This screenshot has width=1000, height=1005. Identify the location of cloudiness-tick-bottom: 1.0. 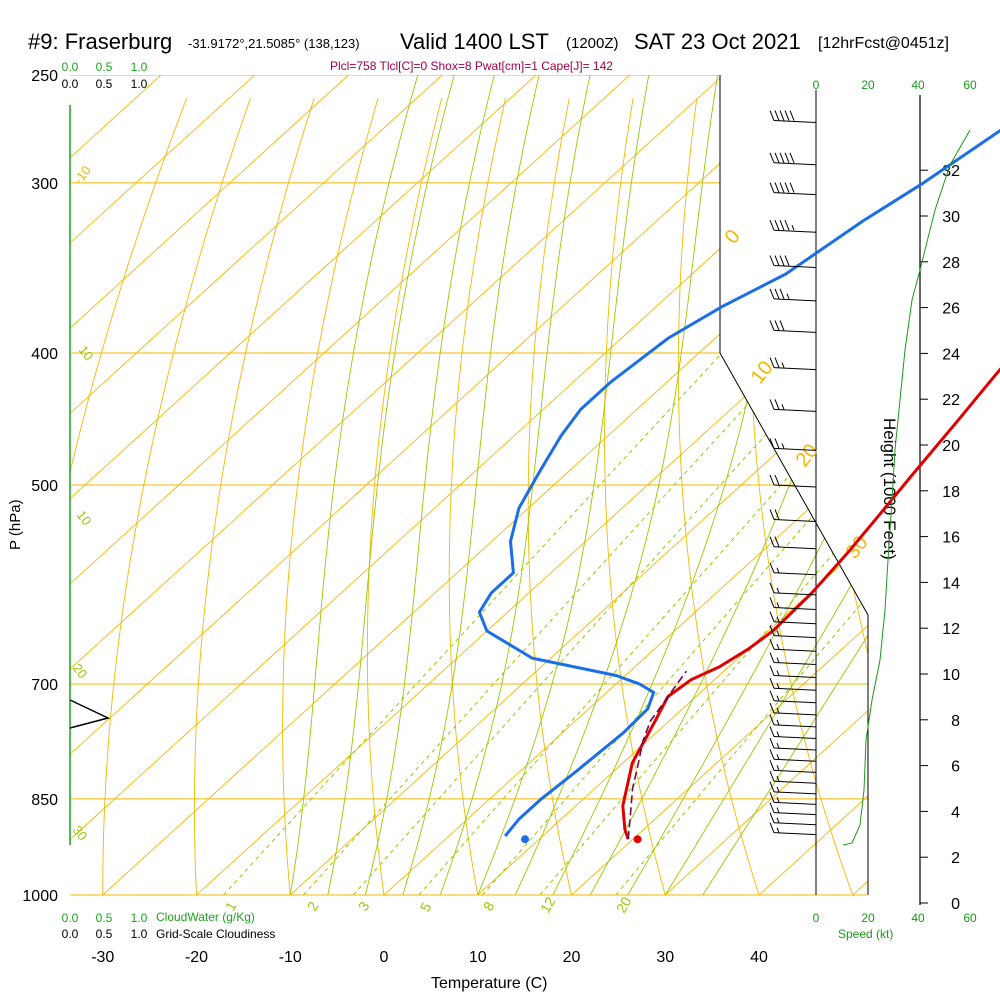
(139, 934).